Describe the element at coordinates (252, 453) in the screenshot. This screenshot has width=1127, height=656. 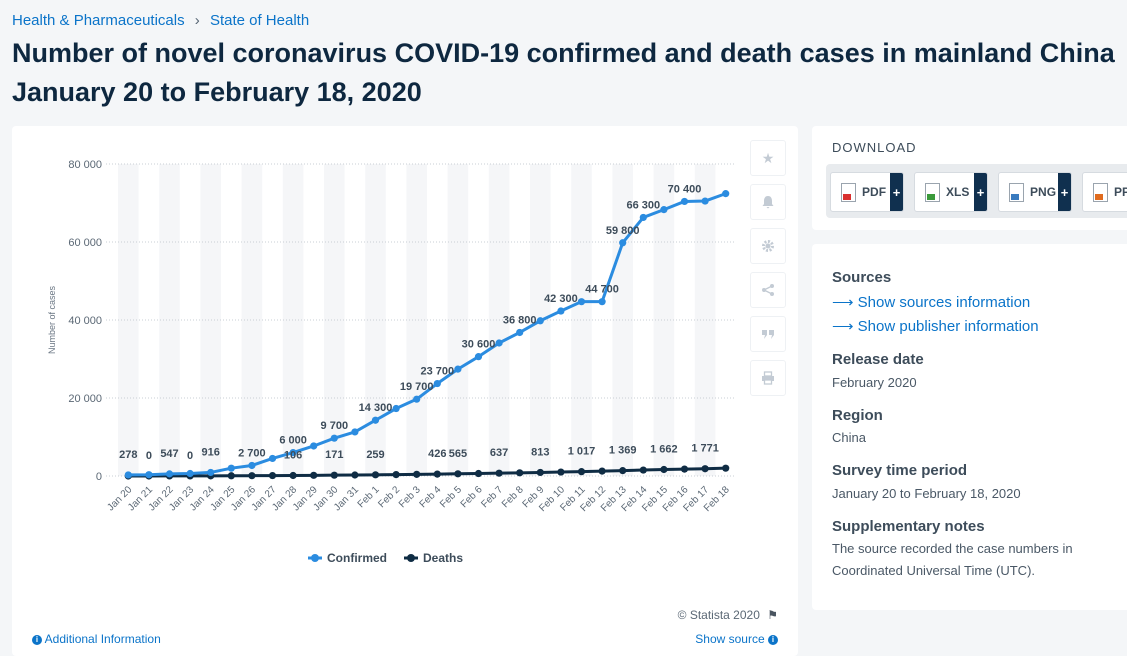
I see `confirmed-data-label: 2 700` at that location.